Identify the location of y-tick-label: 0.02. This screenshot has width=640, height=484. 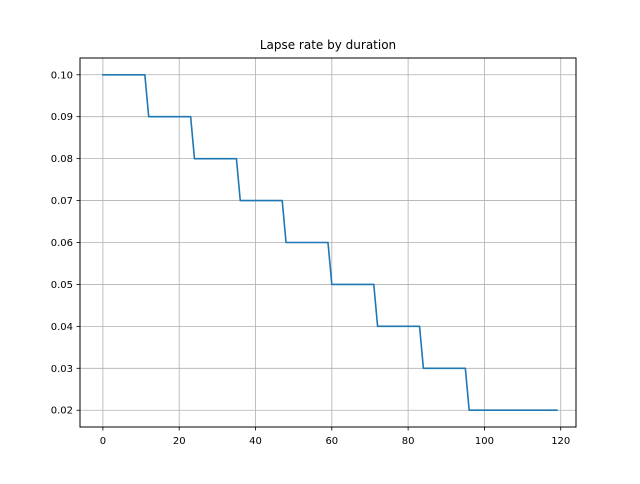
(62, 411).